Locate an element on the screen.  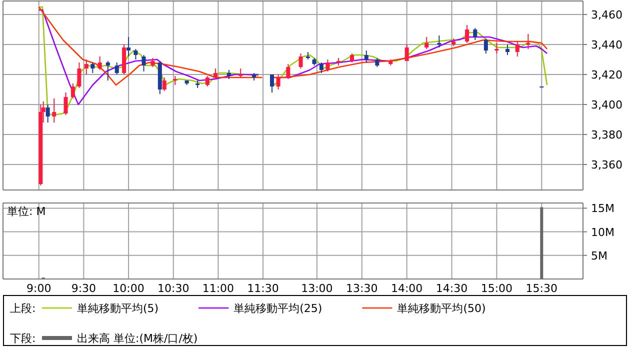
x-tick-label: 15:00 is located at coordinates (496, 288).